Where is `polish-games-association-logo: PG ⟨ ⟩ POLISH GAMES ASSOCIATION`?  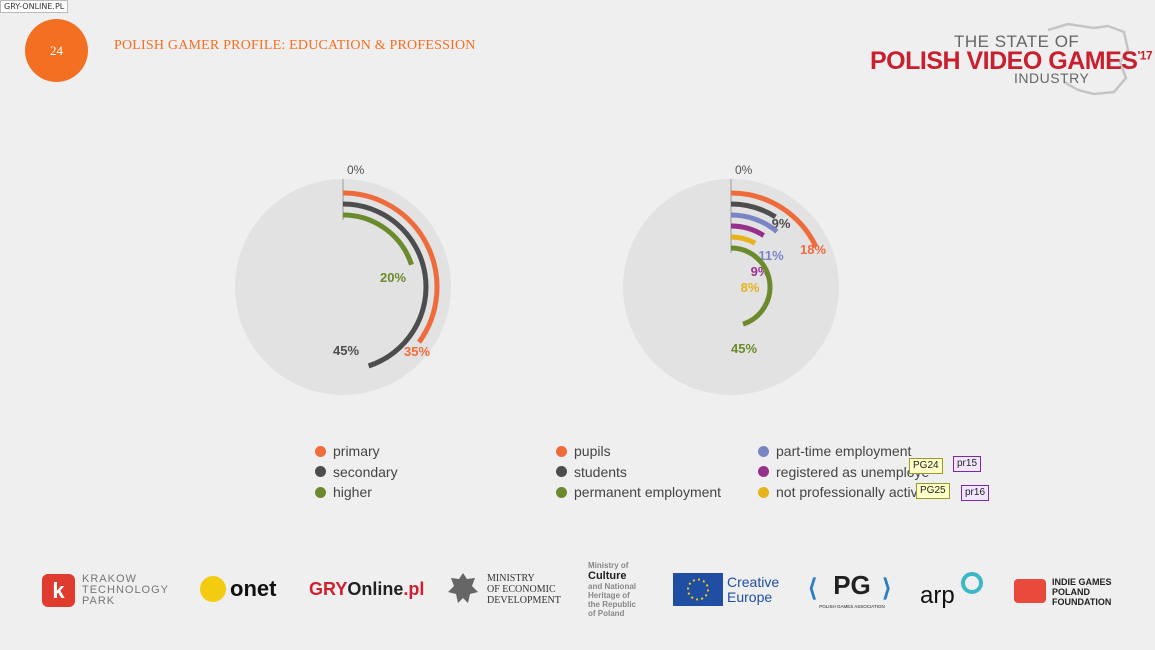 polish-games-association-logo: PG ⟨ ⟩ POLISH GAMES ASSOCIATION is located at coordinates (853, 590).